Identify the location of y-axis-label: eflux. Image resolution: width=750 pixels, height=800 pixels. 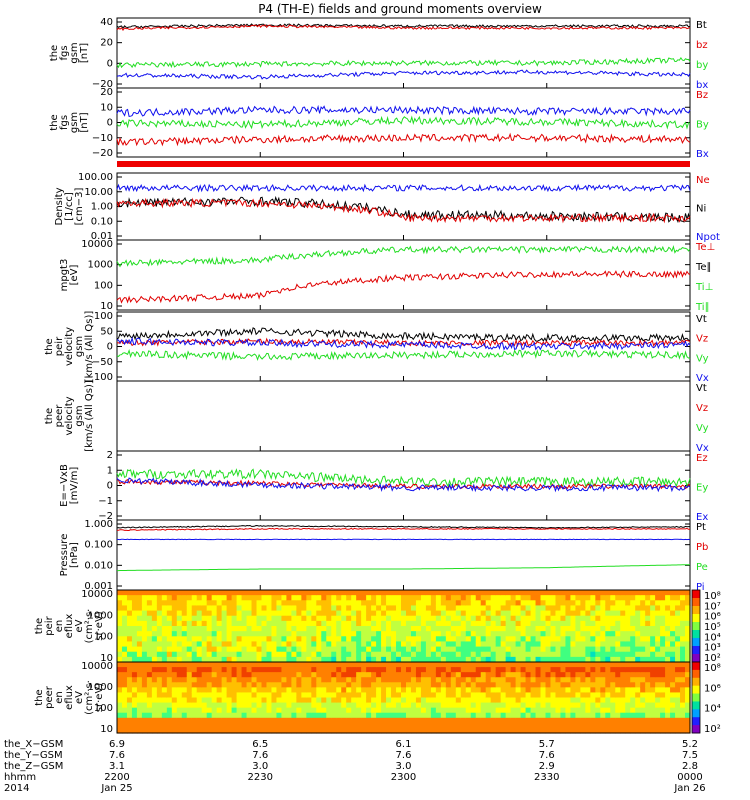
(69, 697).